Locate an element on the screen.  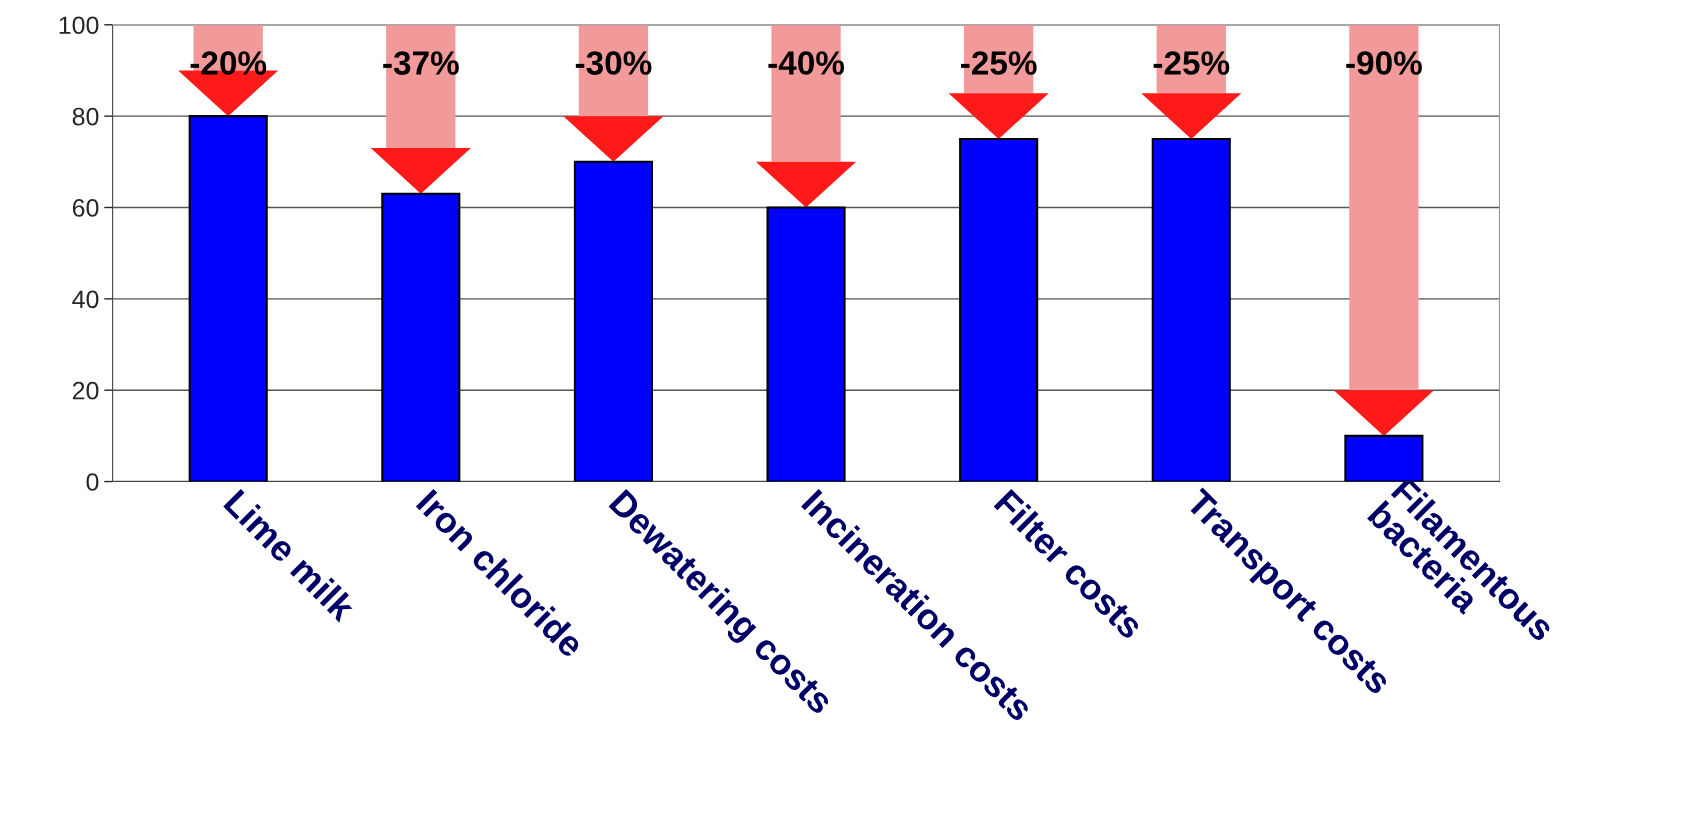
annotation: -40% is located at coordinates (806, 63).